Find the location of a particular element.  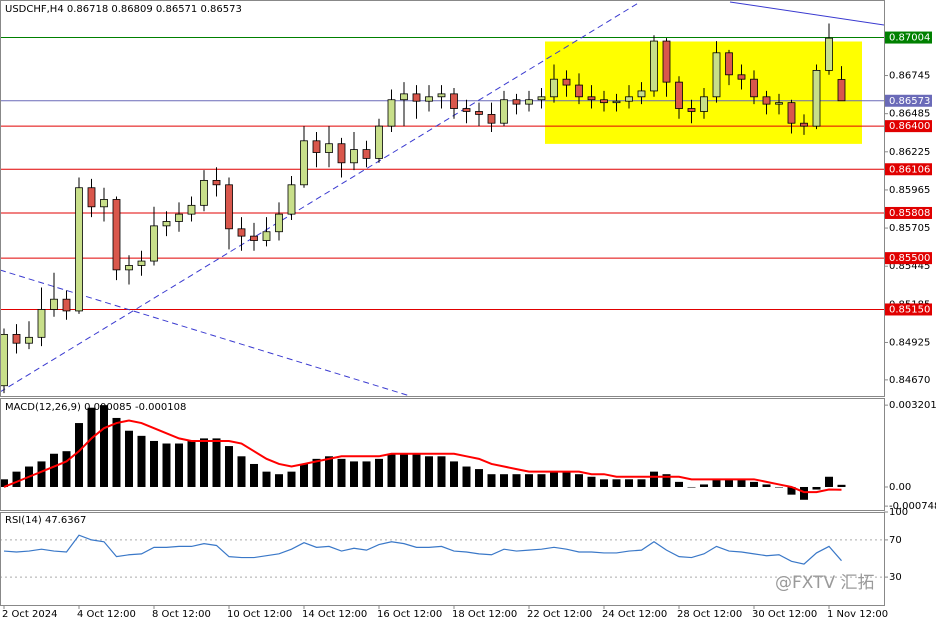

x-tick-label: 22 Oct 12:00 is located at coordinates (559, 614).